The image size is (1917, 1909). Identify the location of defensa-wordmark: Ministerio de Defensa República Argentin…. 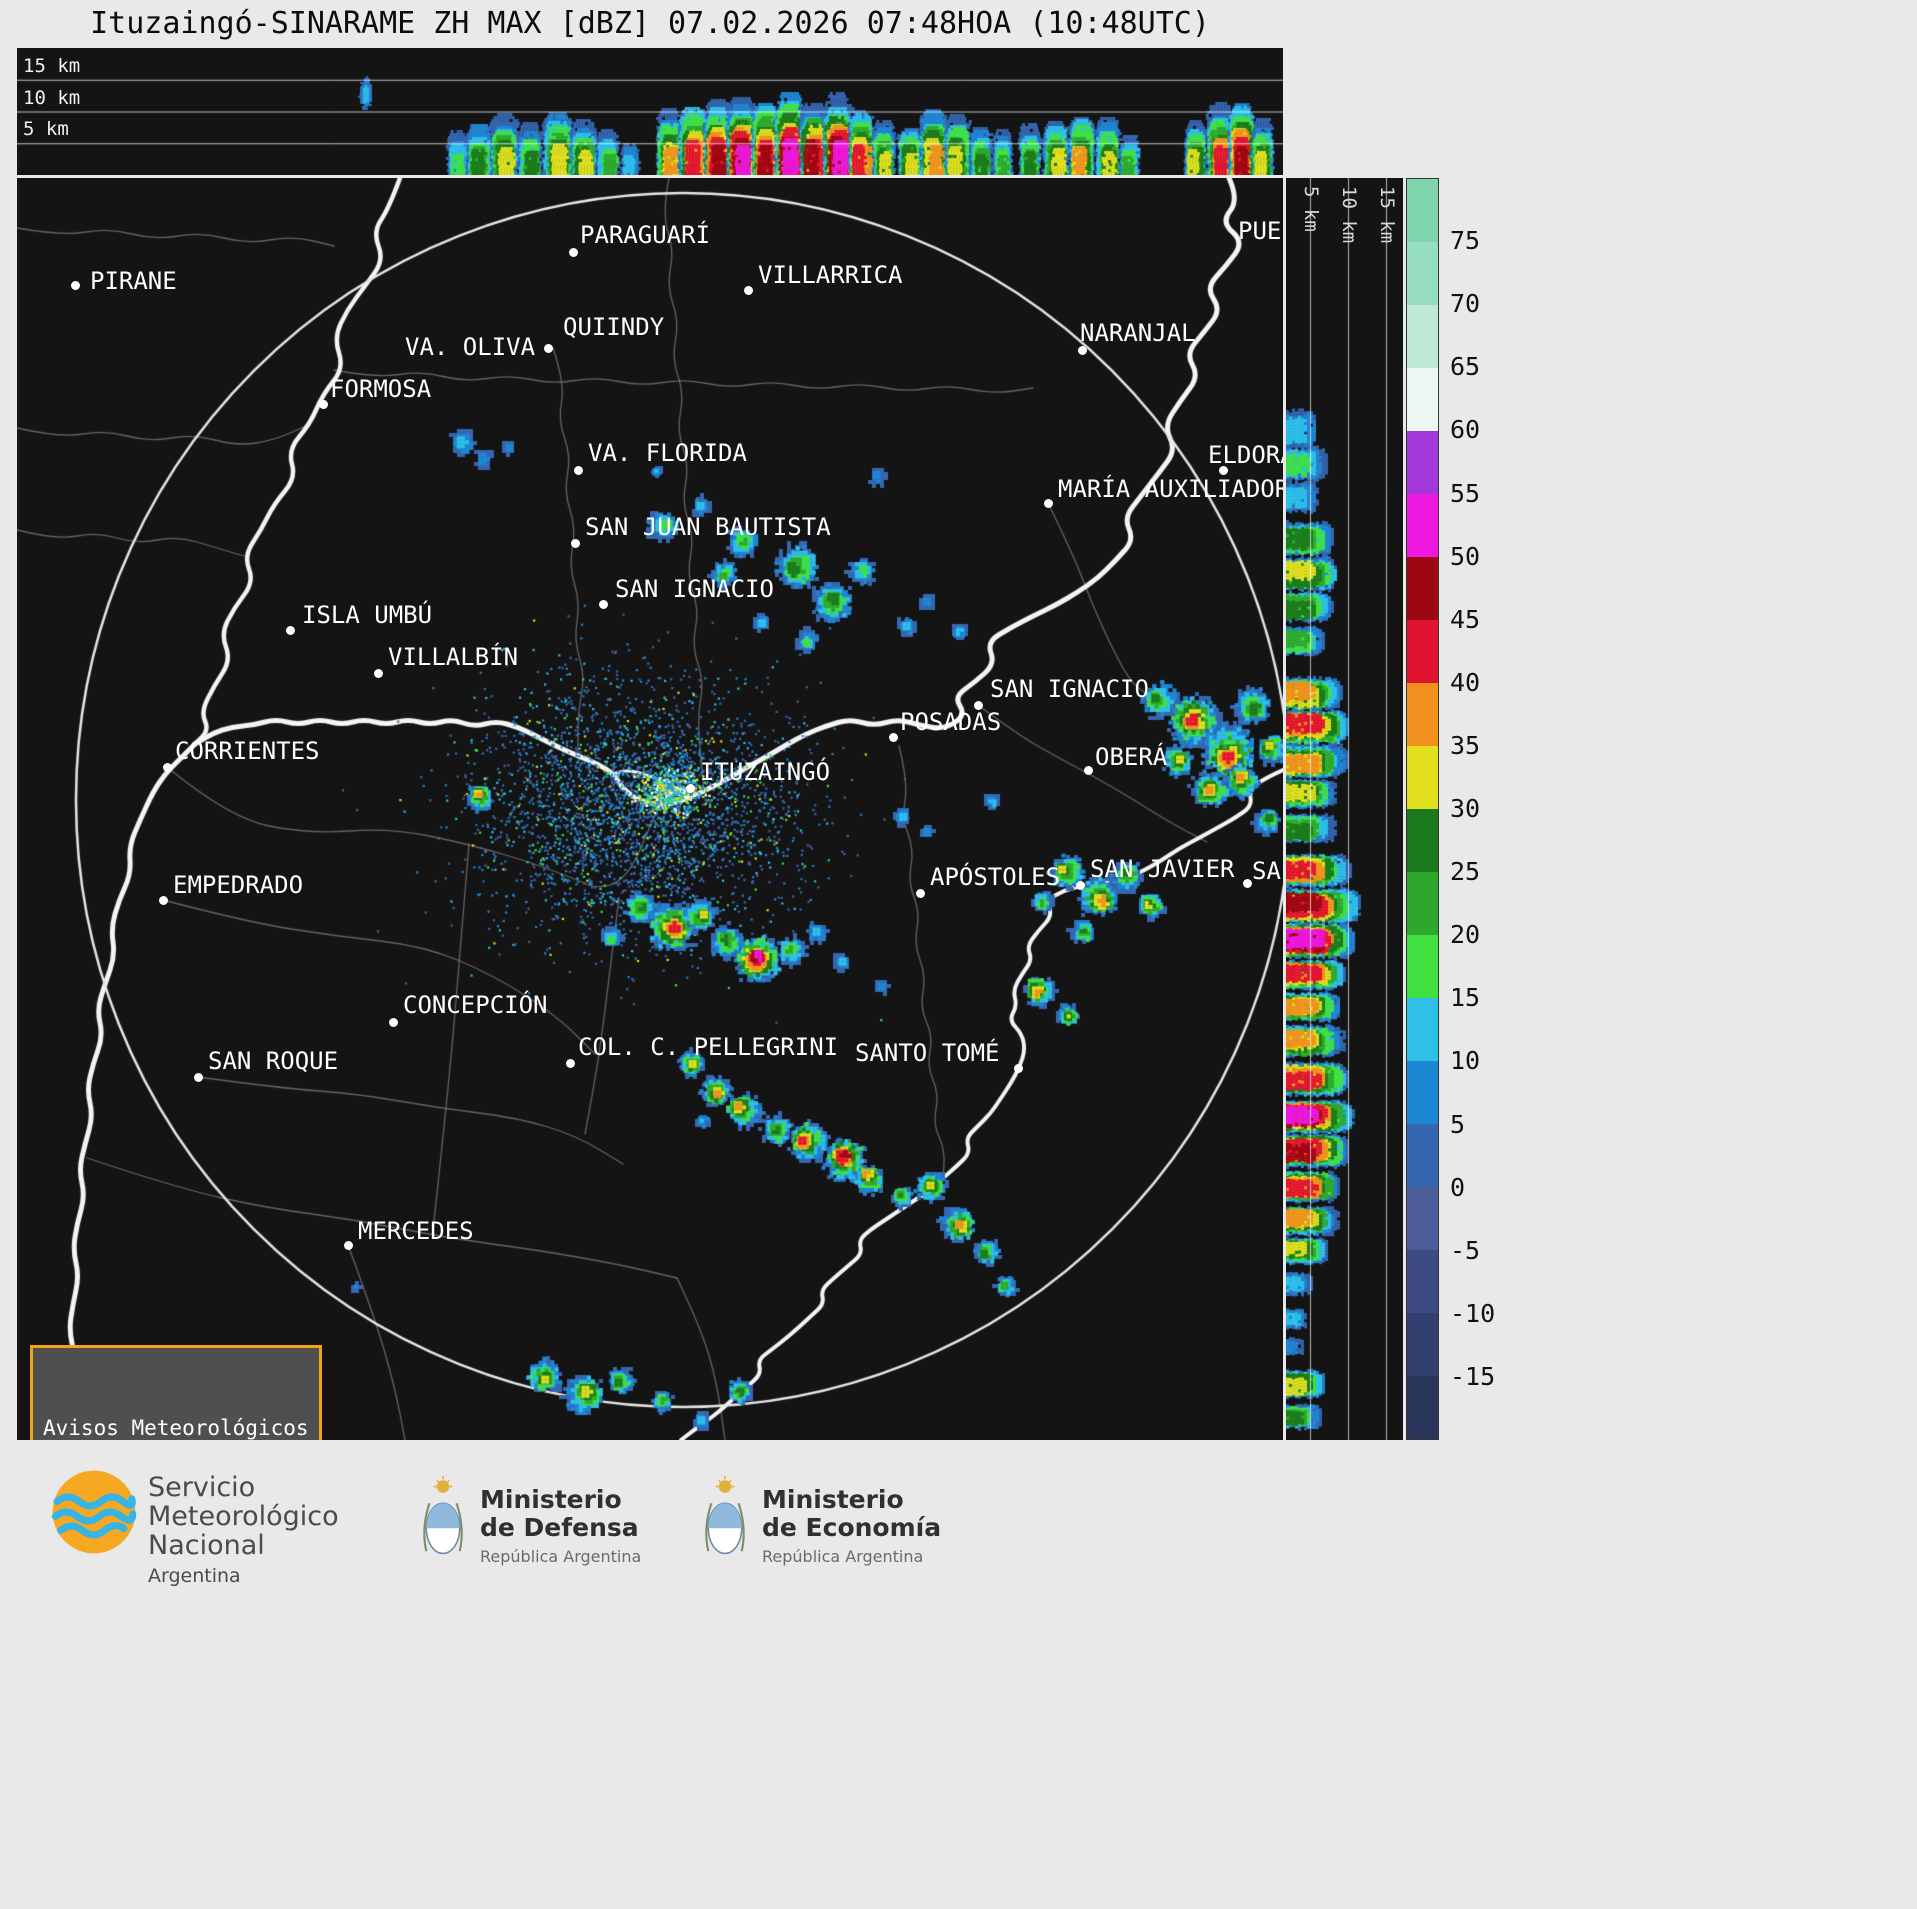
(560, 1526).